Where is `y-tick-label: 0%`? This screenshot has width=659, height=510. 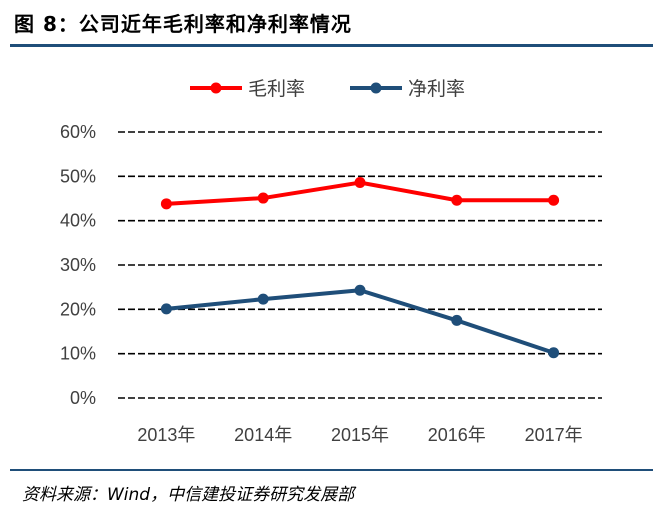 y-tick-label: 0% is located at coordinates (83, 398).